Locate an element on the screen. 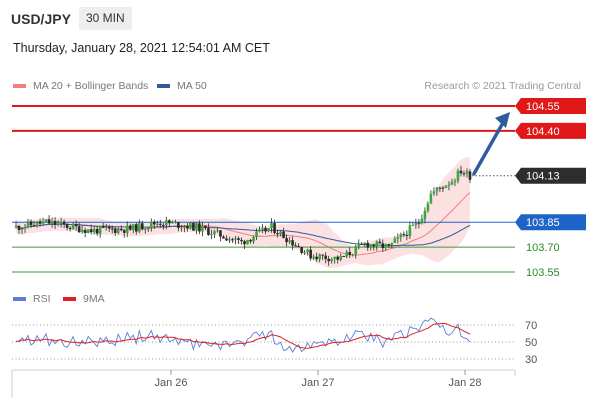  level-tag-104.55: 104.55 is located at coordinates (550, 106).